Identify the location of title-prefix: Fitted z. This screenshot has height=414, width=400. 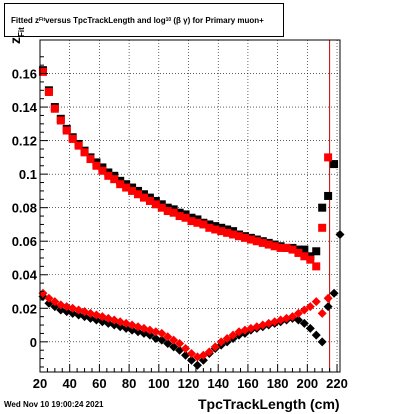
(25, 20).